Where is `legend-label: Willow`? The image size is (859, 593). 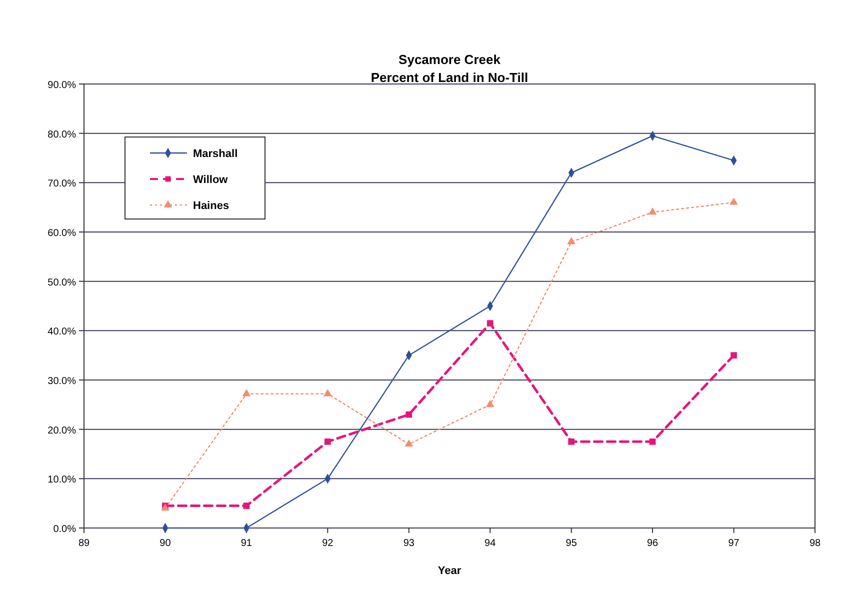 legend-label: Willow is located at coordinates (210, 180).